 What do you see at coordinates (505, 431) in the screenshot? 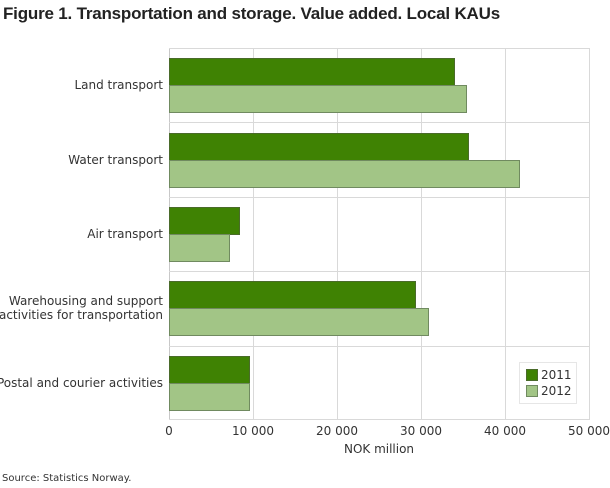
I see `x-tick-label: 40 000` at bounding box center [505, 431].